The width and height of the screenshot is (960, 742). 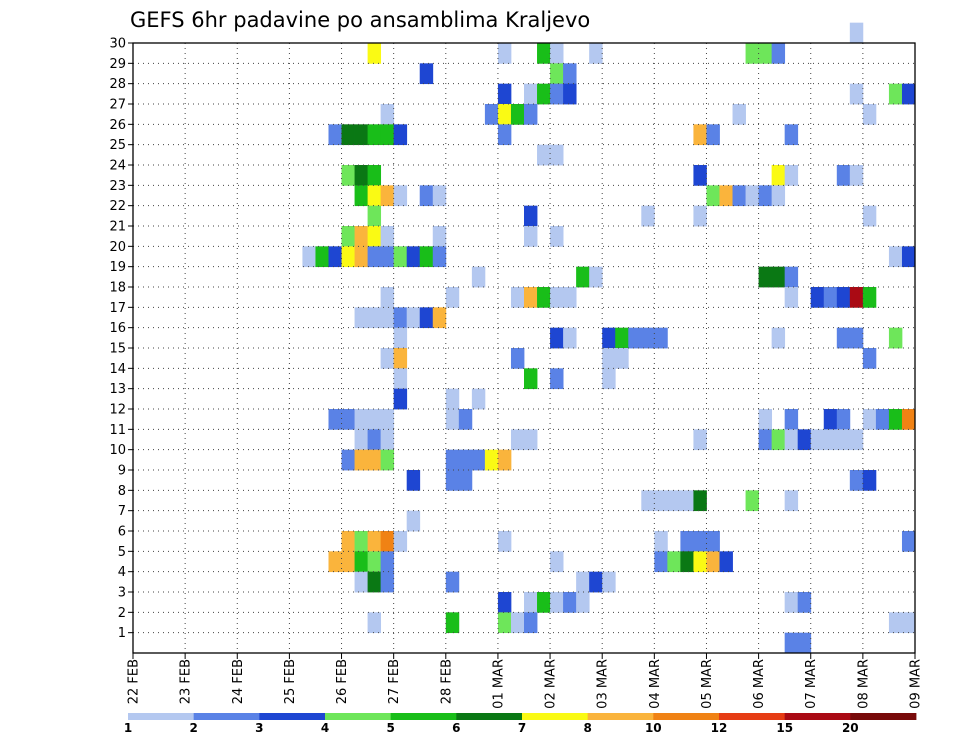 What do you see at coordinates (117, 430) in the screenshot?
I see `y-tick-label: 11` at bounding box center [117, 430].